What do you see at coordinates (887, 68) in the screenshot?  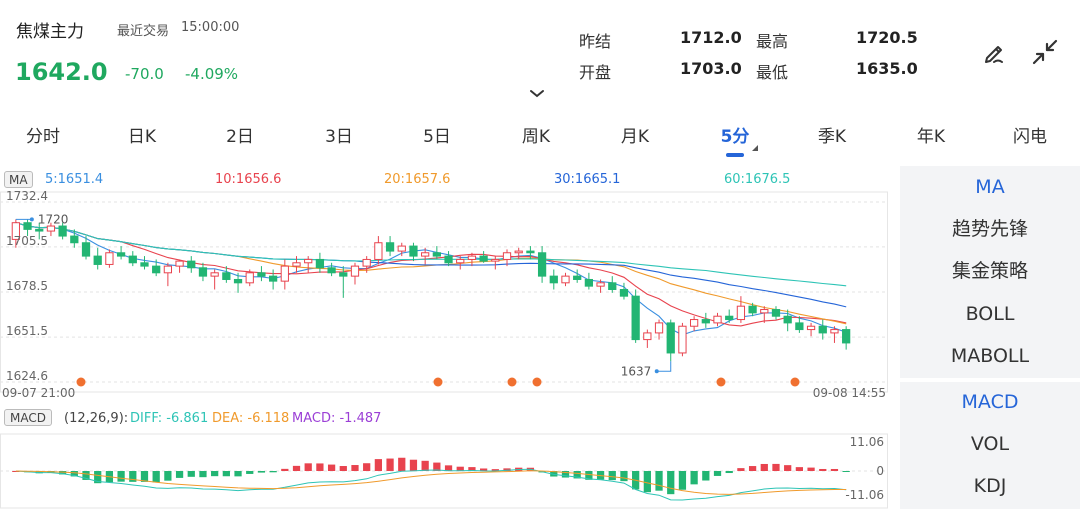 I see `low-value: 1635.0` at bounding box center [887, 68].